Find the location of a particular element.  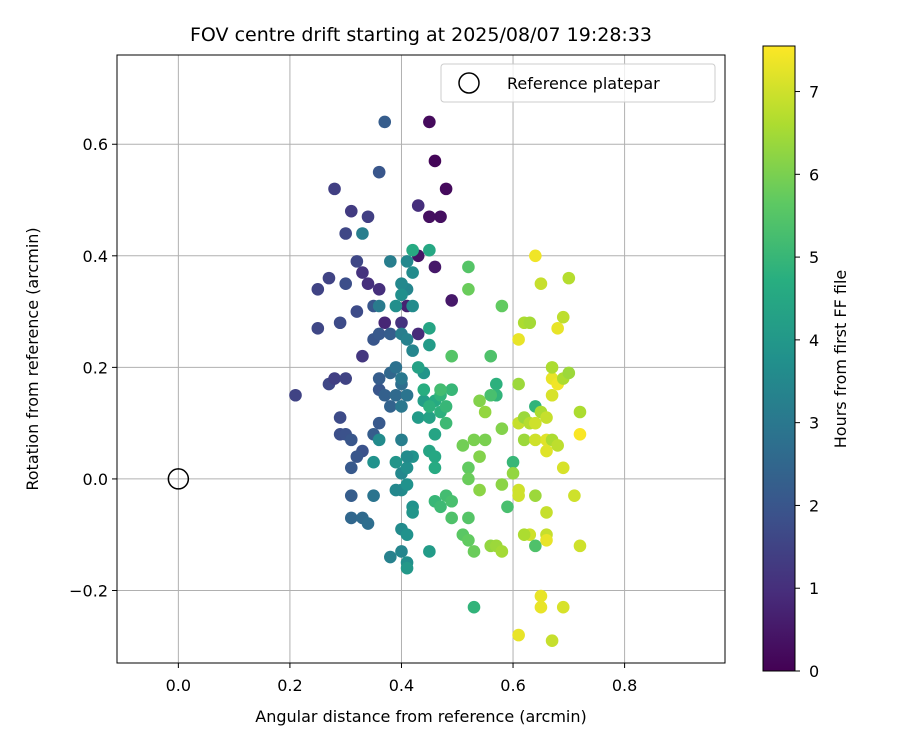

y-tick-label: 0.4 is located at coordinates (95, 256).